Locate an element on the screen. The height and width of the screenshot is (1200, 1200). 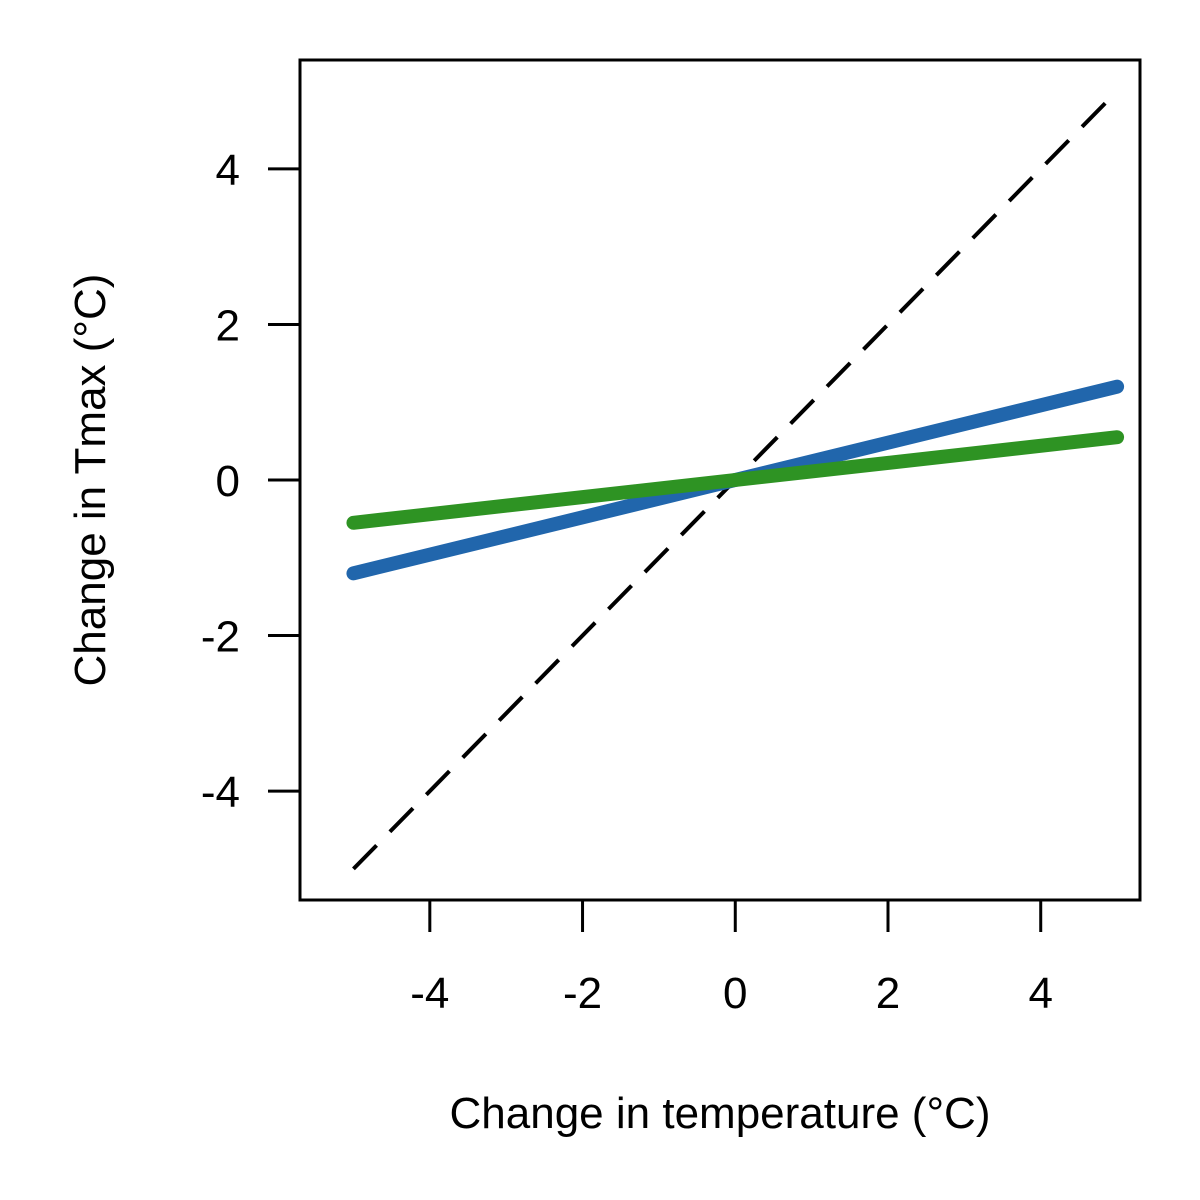
y-axis: -4 -2 0 2 4 is located at coordinates (251, 481).